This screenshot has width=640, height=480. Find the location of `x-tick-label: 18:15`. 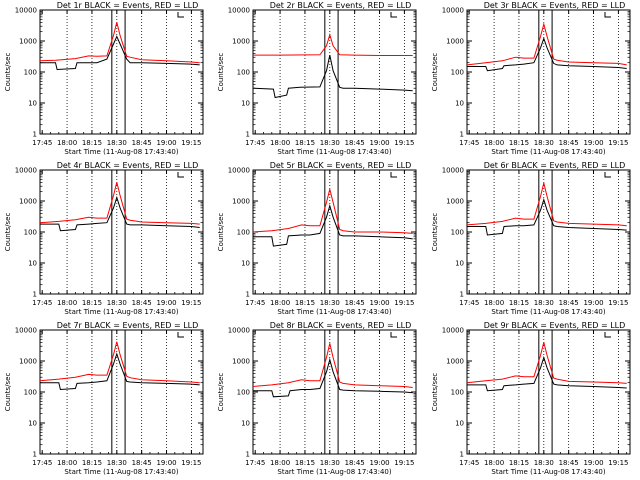

x-tick-label: 18:15 is located at coordinates (92, 463).